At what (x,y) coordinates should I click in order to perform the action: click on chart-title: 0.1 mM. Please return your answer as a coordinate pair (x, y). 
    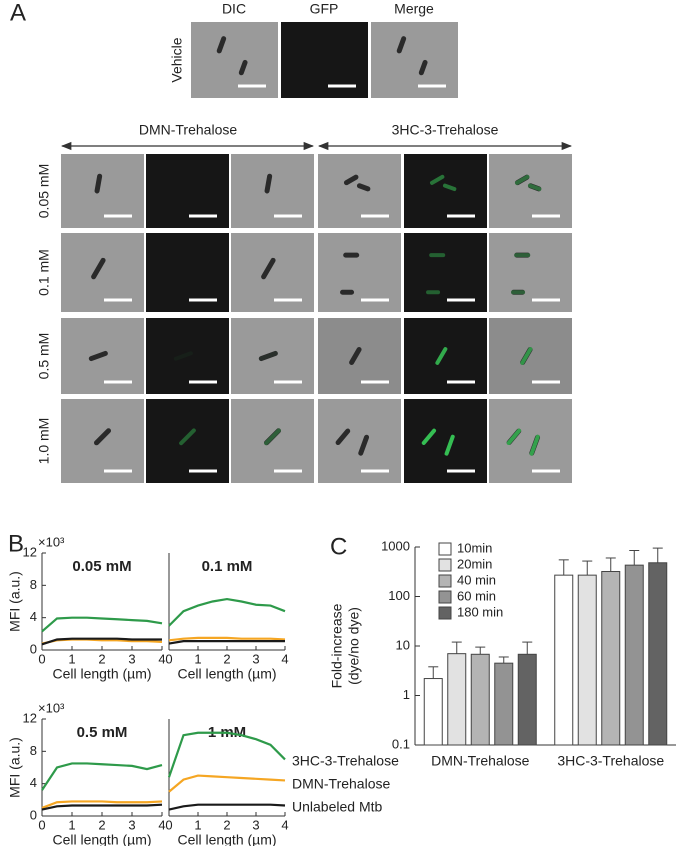
    Looking at the image, I should click on (227, 566).